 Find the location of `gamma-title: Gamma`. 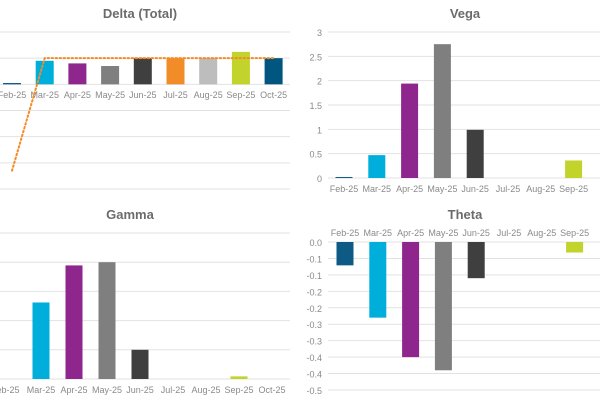

gamma-title: Gamma is located at coordinates (130, 214).